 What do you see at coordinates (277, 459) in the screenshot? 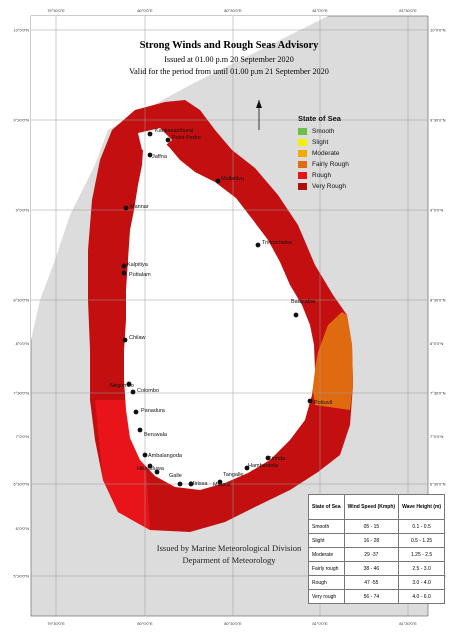
I see `place-label: Kirinda` at bounding box center [277, 459].